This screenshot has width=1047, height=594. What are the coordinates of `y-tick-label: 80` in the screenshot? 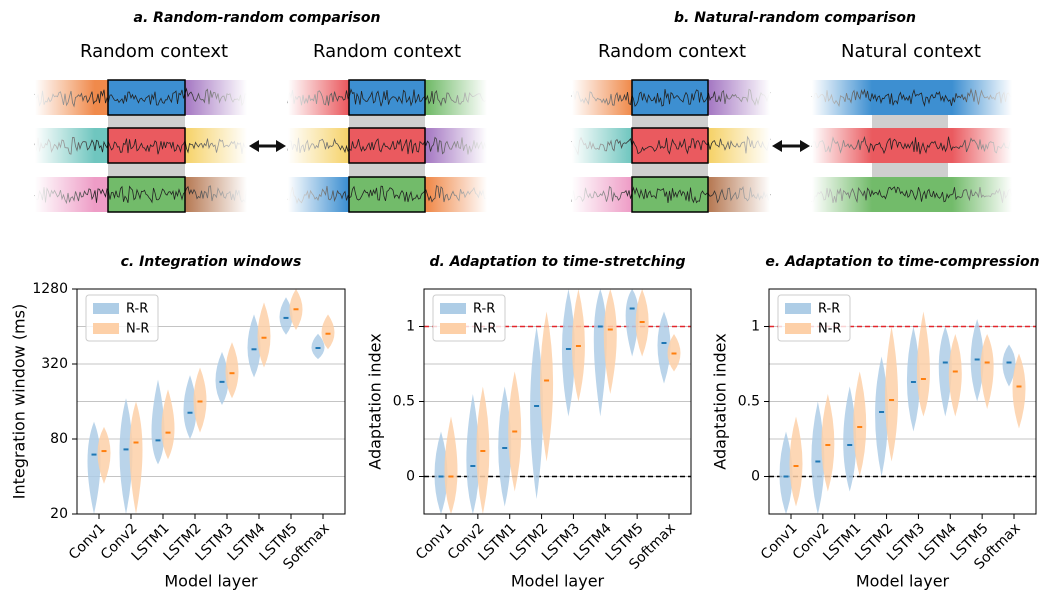 It's located at (59, 439).